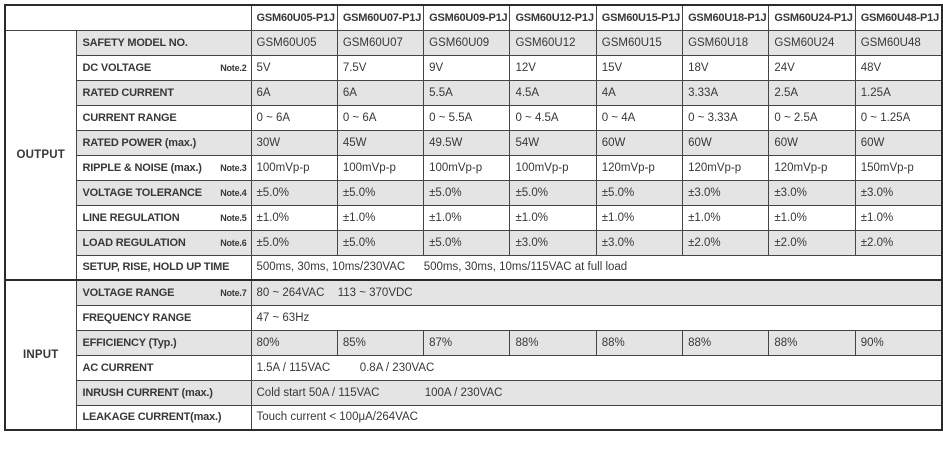  I want to click on cell-dc-voltage-6: 24V, so click(812, 67).